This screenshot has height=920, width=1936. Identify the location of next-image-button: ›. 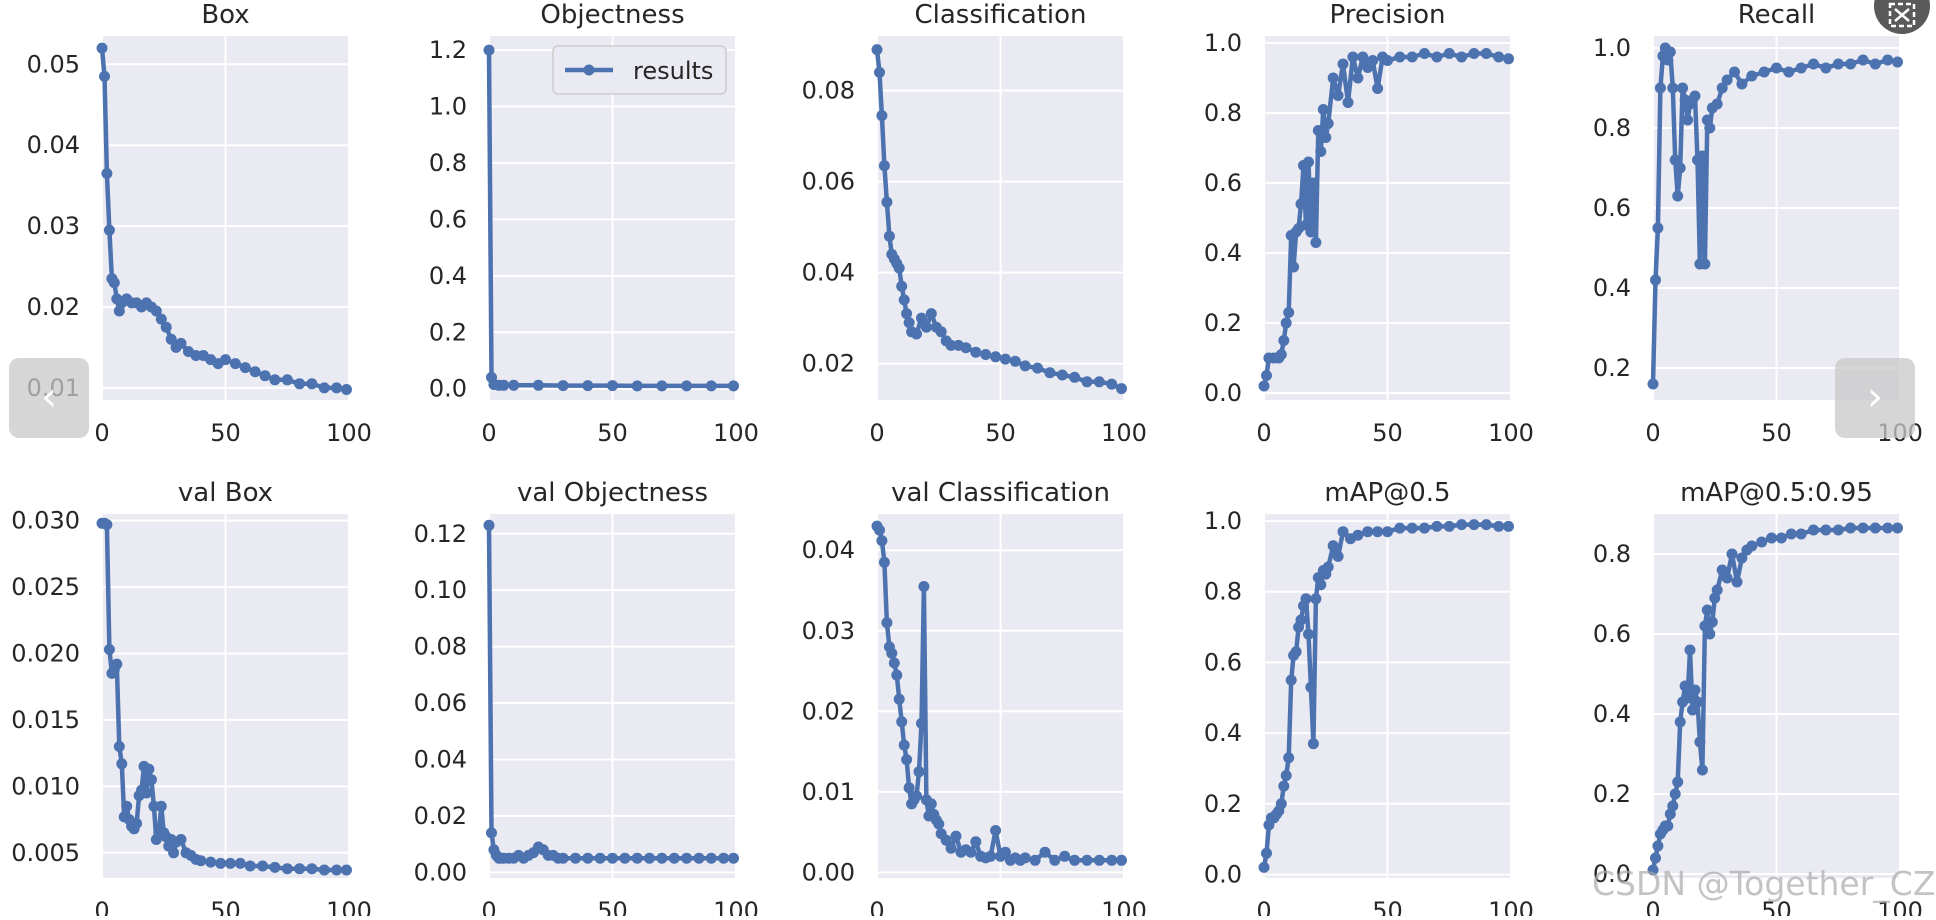
(1875, 398).